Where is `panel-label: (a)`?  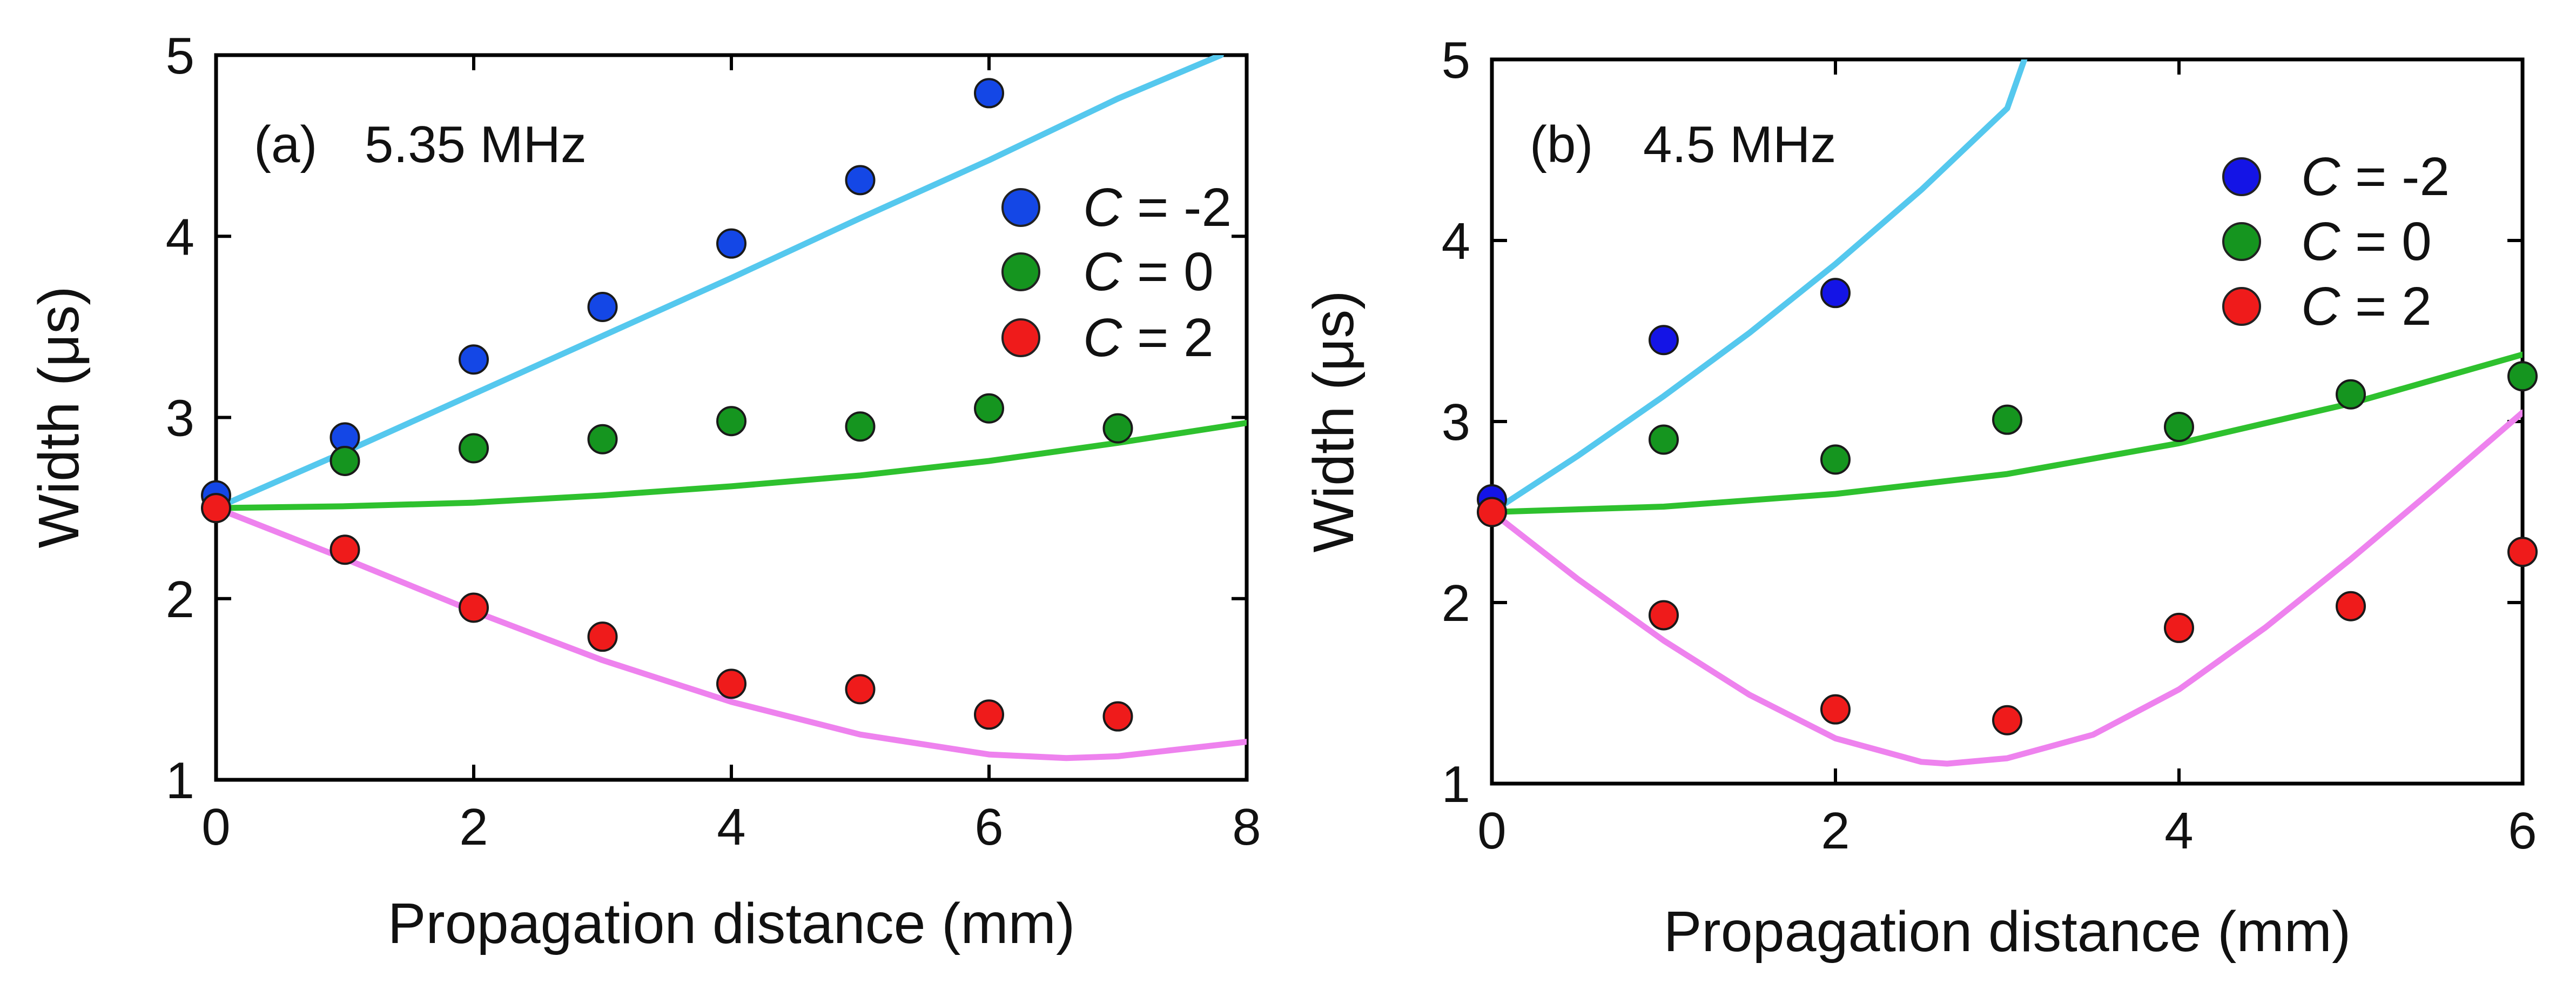
panel-label: (a) is located at coordinates (285, 144).